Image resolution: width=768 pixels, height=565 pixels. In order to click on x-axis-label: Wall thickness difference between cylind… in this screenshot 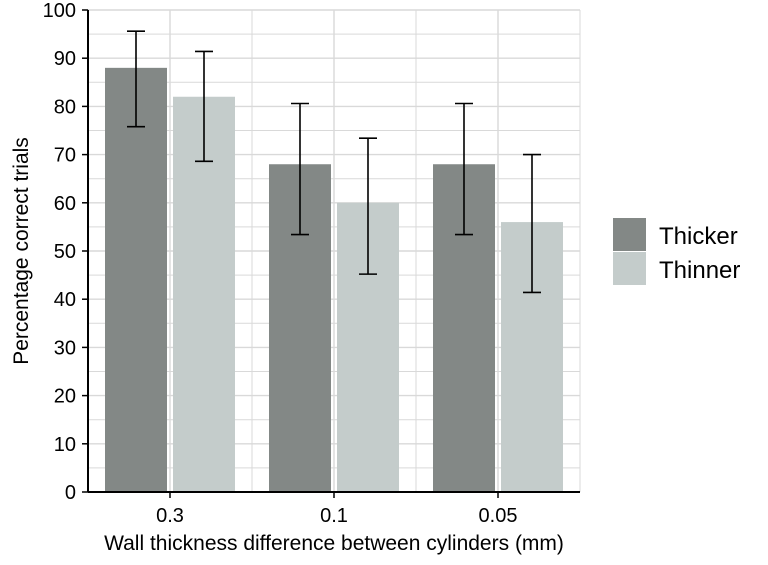, I will do `click(334, 543)`.